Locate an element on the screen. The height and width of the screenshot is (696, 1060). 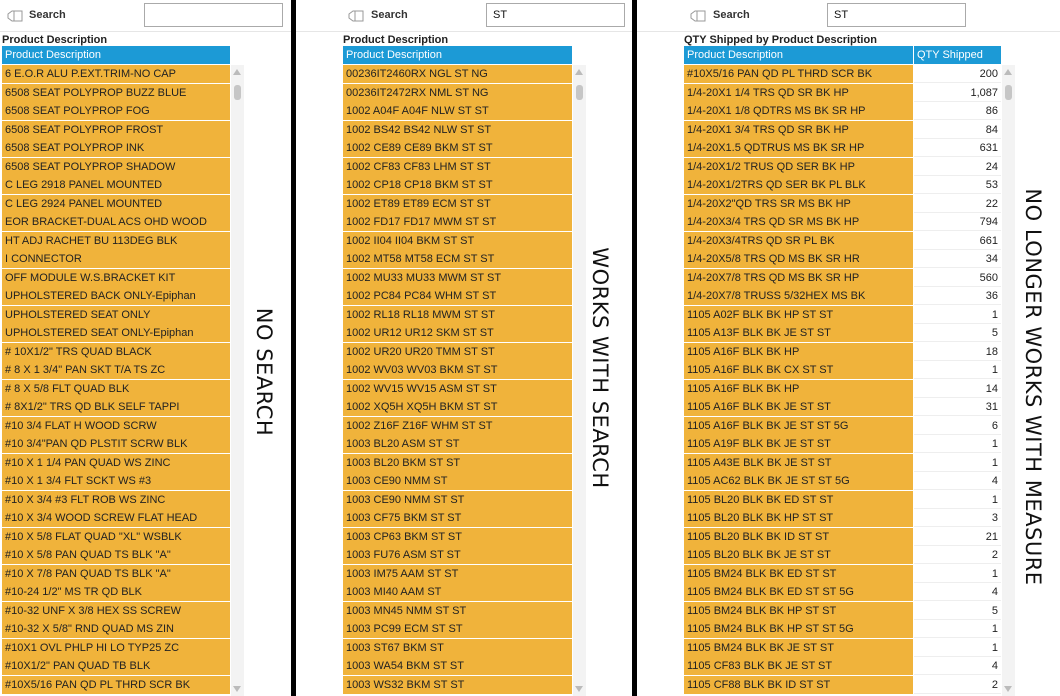
table-row: 1/4-20X5/8 TRS QD MS BK SR HR 34 is located at coordinates (842, 259).